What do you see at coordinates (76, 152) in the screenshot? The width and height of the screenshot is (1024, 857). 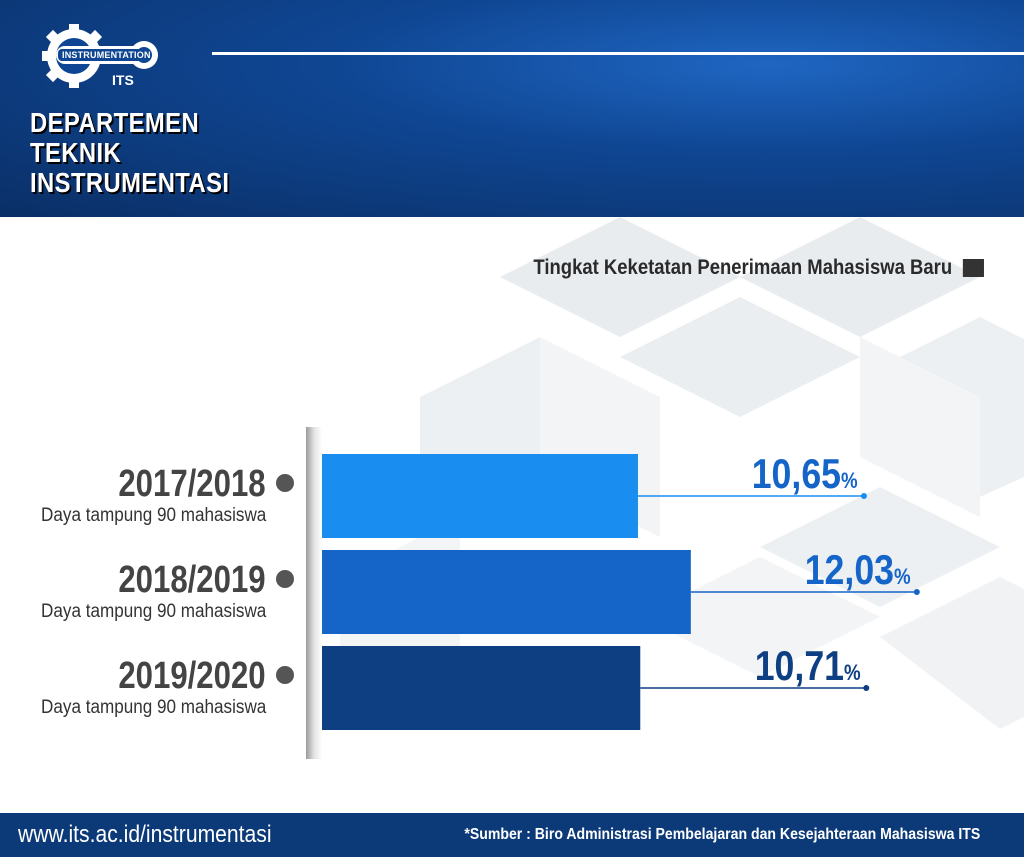 I see `dept-line-2: TEKNIK` at bounding box center [76, 152].